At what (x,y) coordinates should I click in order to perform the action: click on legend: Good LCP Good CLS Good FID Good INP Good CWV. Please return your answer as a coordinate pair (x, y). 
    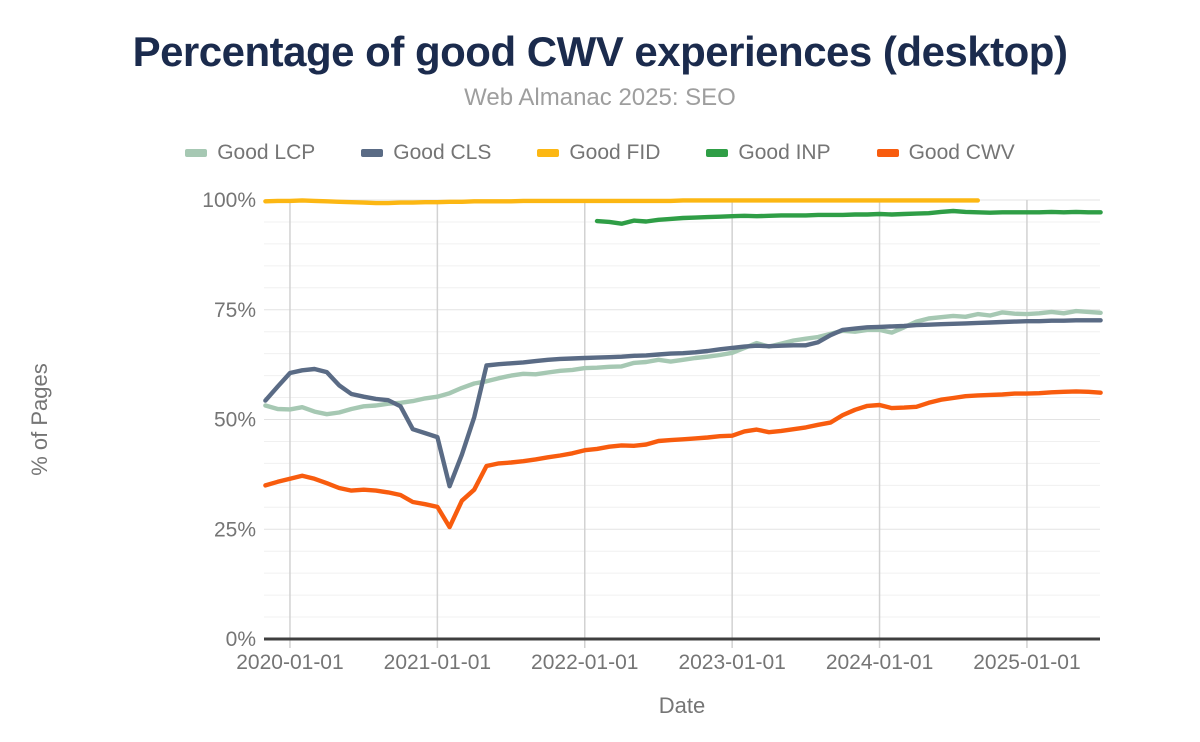
    Looking at the image, I should click on (600, 153).